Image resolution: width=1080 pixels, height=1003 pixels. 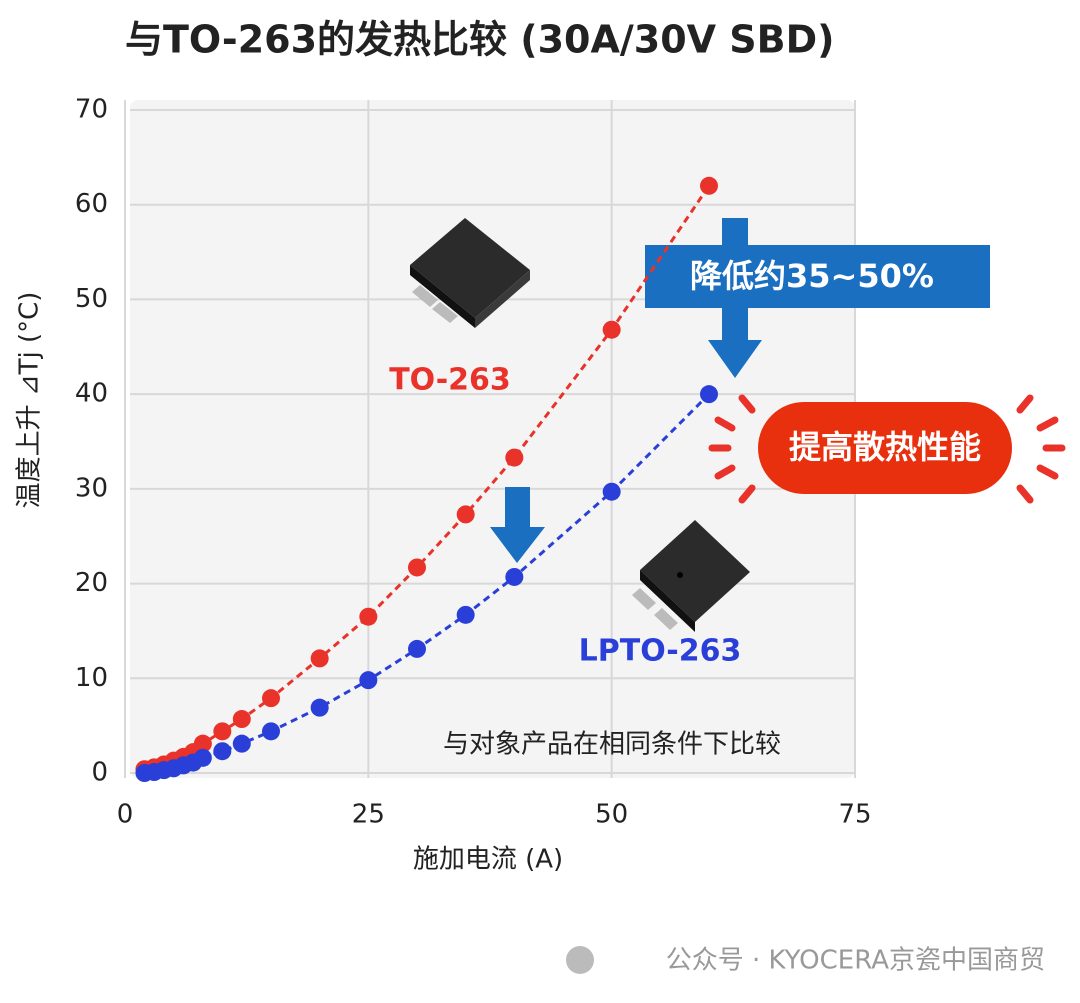 I want to click on reduction-box, so click(x=817, y=276).